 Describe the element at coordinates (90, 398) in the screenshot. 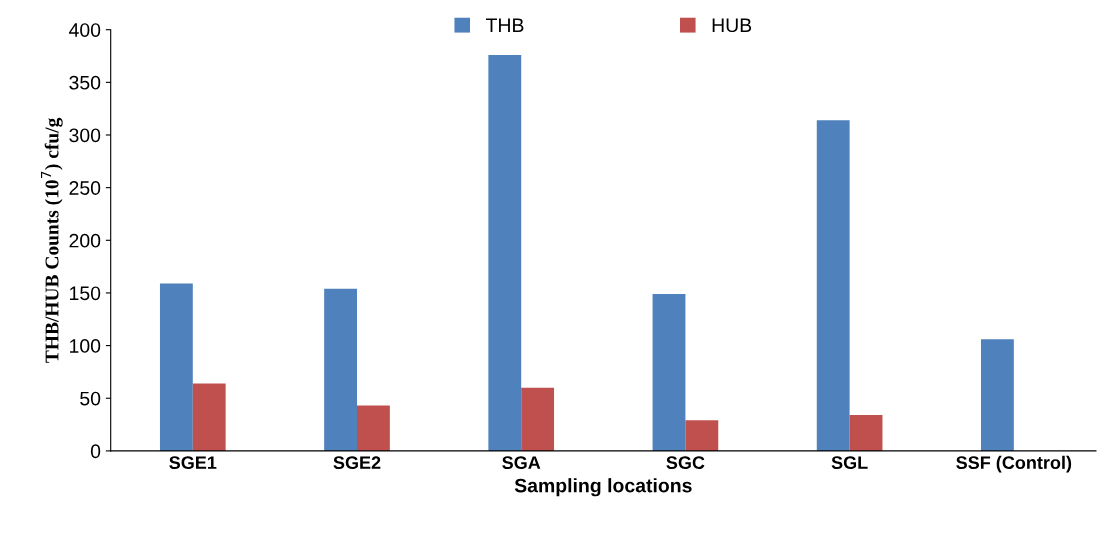

I see `y-tick-label: 50` at that location.